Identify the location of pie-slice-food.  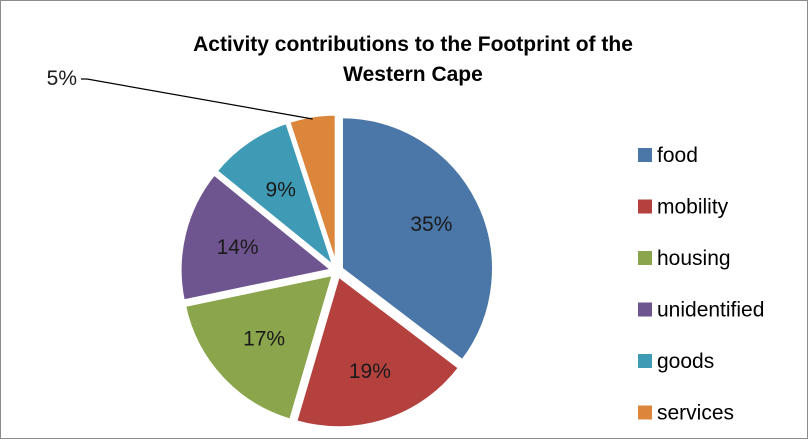
(417, 239).